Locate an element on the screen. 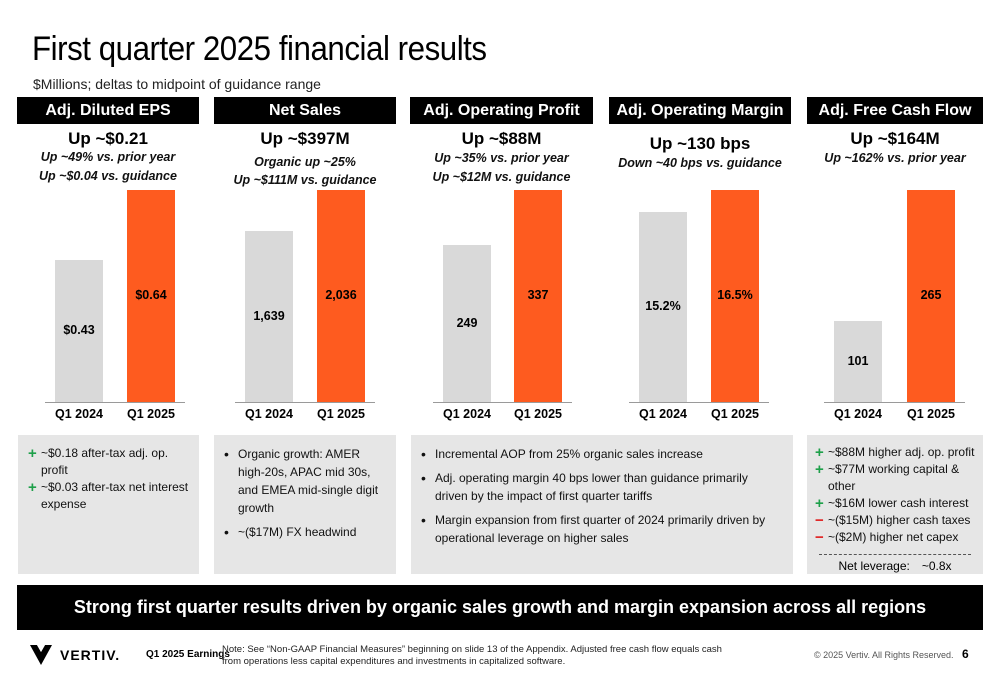 This screenshot has width=1000, height=685. footer-copyright: © 2025 Vertiv. All Rights Reserved. is located at coordinates (884, 655).